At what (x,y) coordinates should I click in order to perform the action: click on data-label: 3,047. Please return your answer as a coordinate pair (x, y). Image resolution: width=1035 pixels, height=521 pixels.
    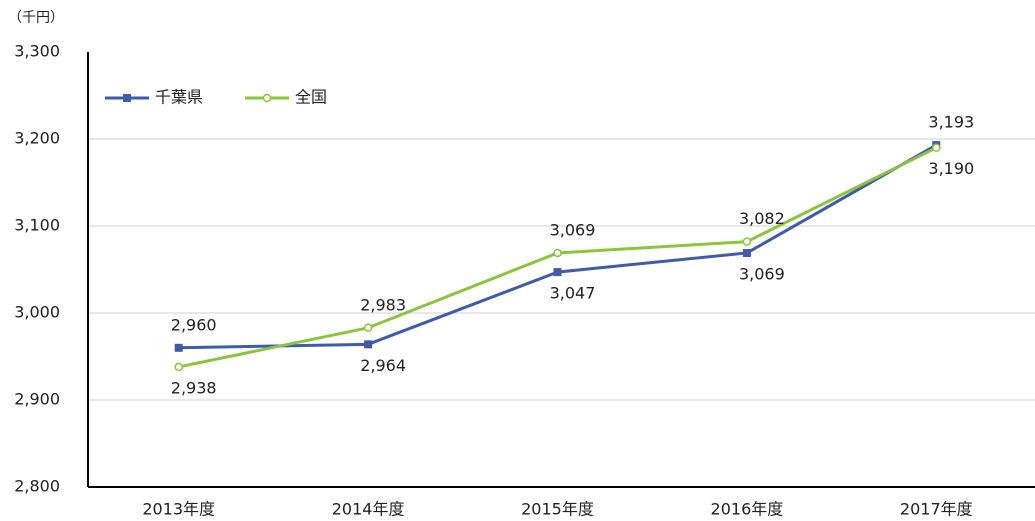
    Looking at the image, I should click on (573, 293).